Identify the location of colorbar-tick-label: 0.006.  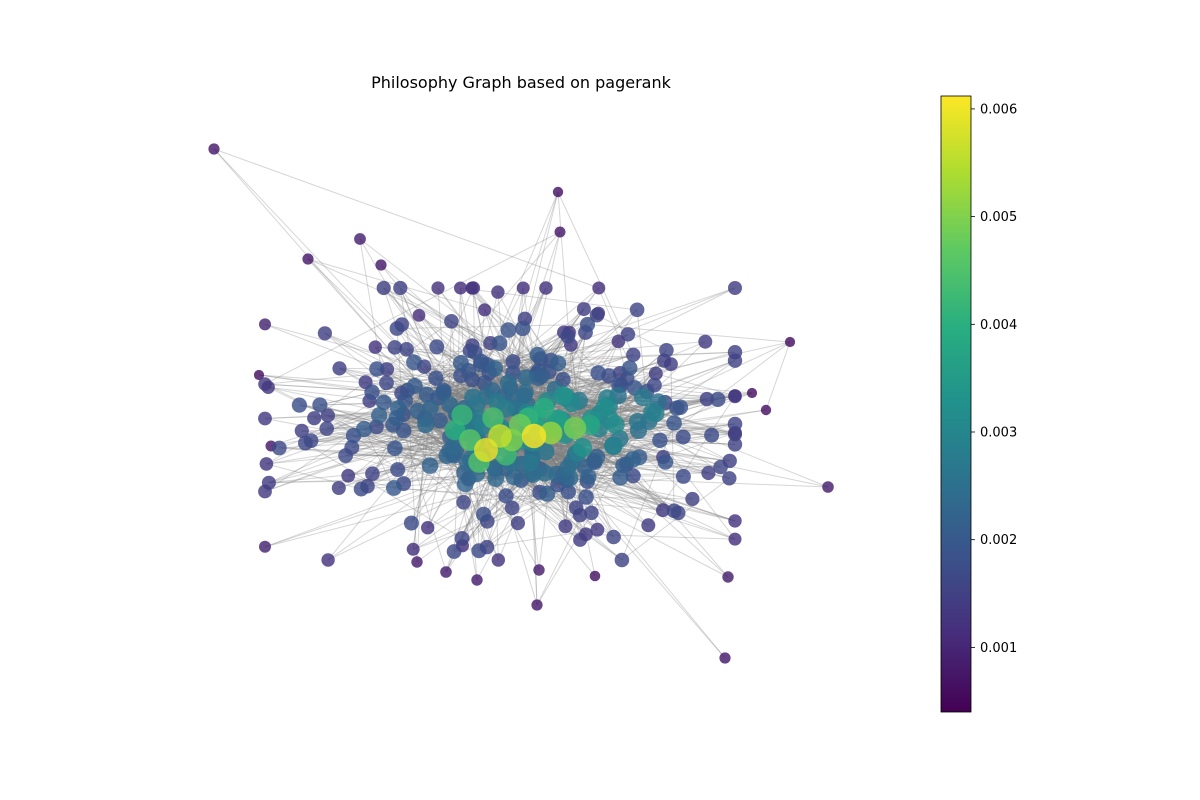
(998, 109).